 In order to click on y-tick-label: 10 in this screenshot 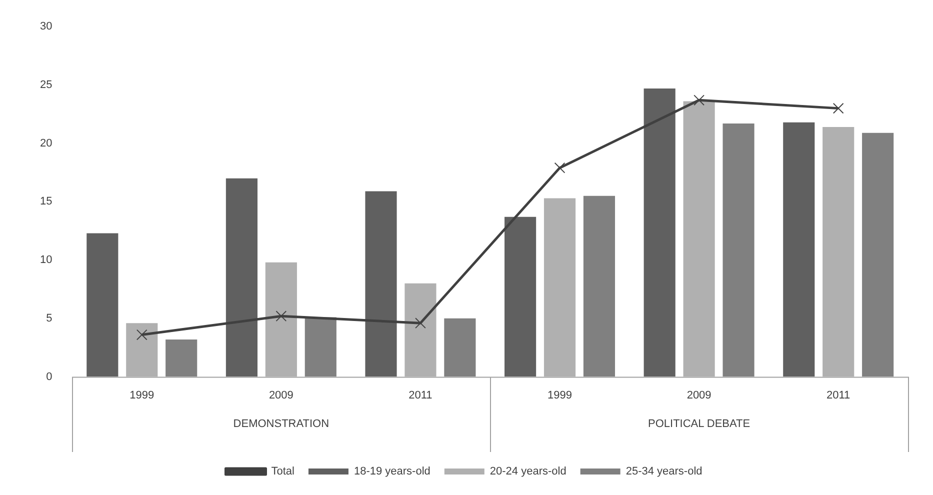, I will do `click(46, 260)`.